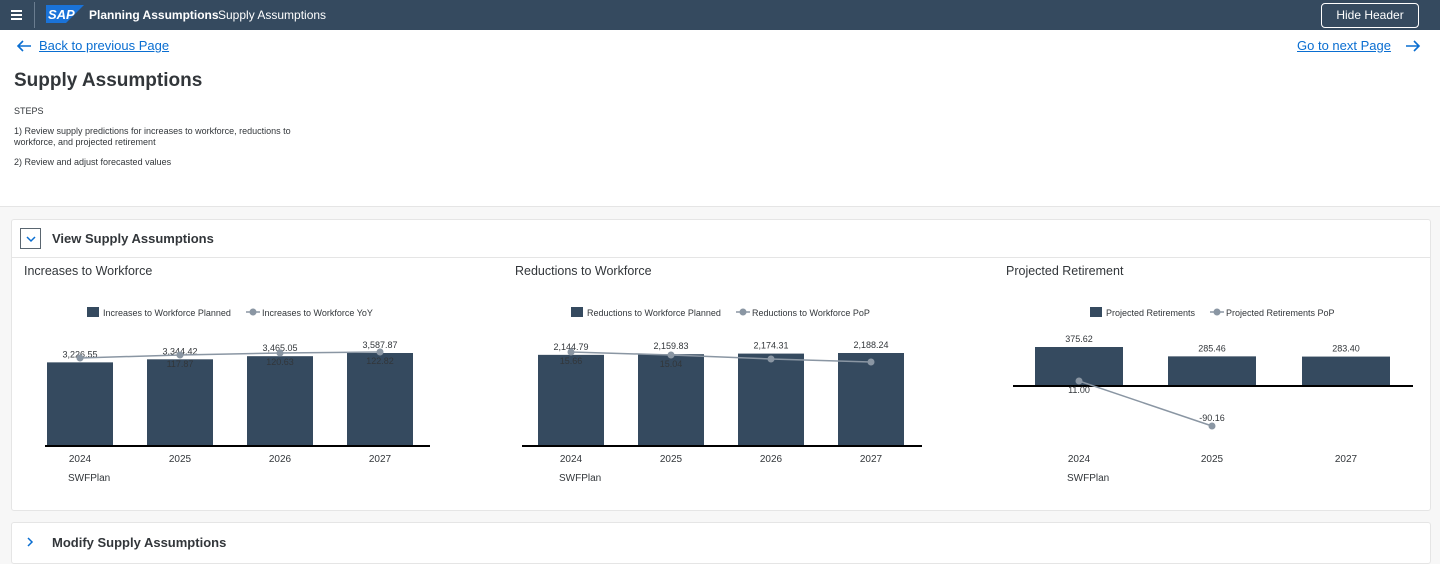 This screenshot has height=564, width=1440. What do you see at coordinates (1079, 390) in the screenshot?
I see `line-value-label: 11.00` at bounding box center [1079, 390].